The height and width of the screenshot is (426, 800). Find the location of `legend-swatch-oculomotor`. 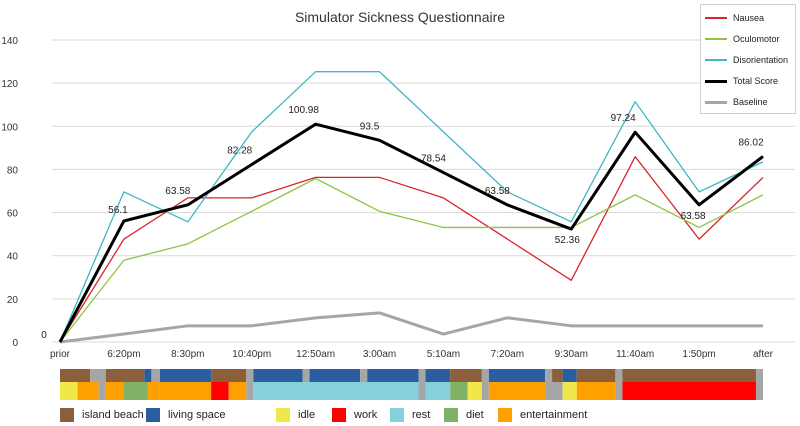

legend-swatch-oculomotor is located at coordinates (716, 39).